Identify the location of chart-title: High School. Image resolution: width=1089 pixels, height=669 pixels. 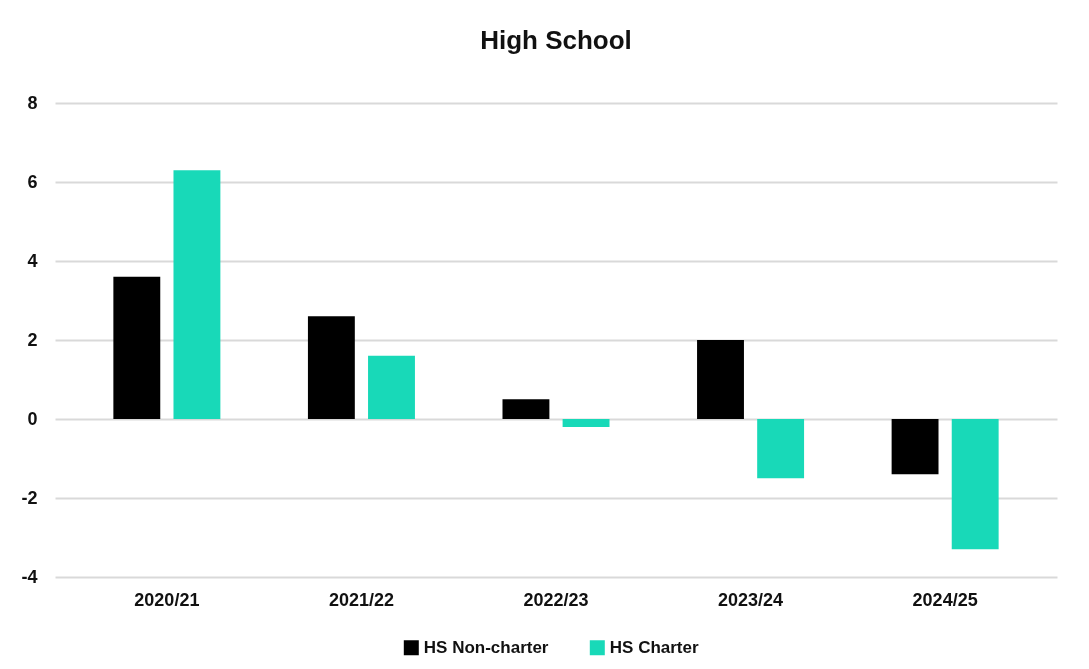
(556, 40).